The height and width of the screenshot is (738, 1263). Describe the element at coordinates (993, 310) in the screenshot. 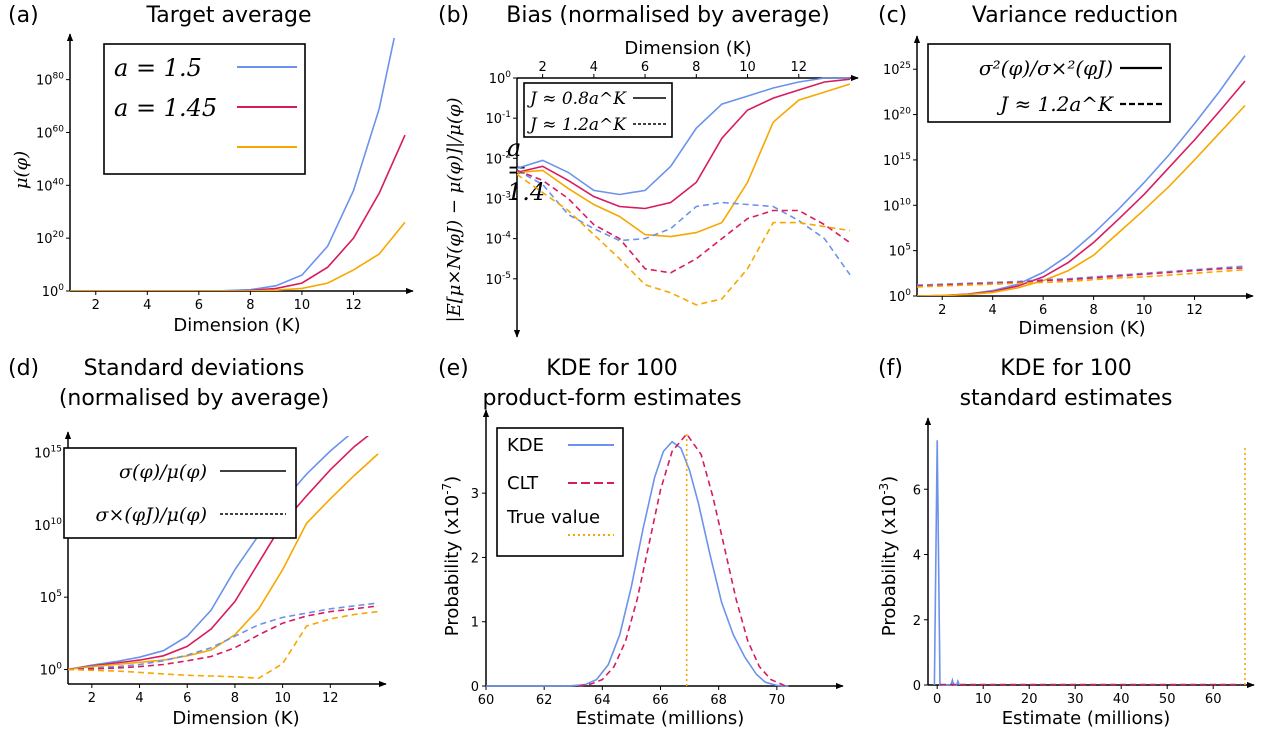

I see `x-tick-label: 4` at that location.